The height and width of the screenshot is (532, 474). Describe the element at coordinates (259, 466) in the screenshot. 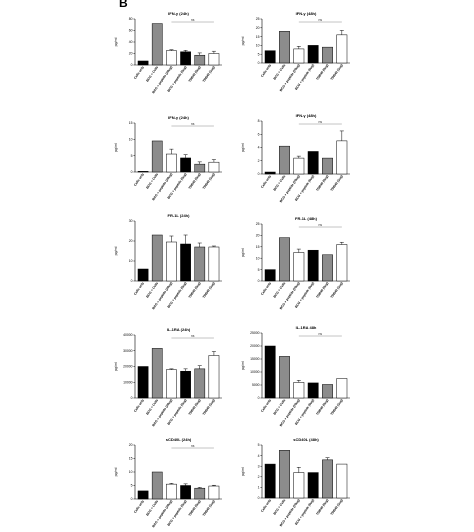

I see `y-tick-label: 3` at that location.